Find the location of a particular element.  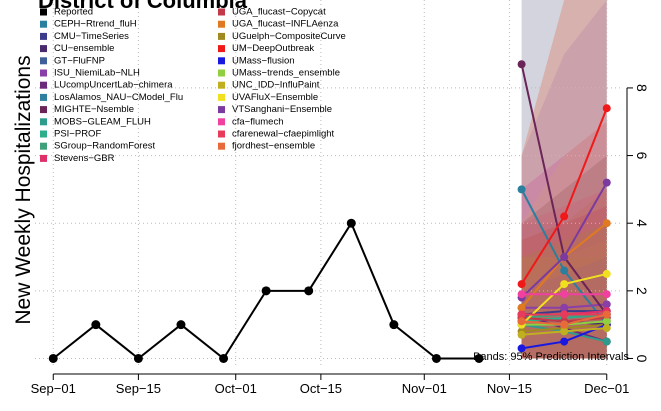

legend-label: UVAFluX−Ensemble is located at coordinates (275, 97).